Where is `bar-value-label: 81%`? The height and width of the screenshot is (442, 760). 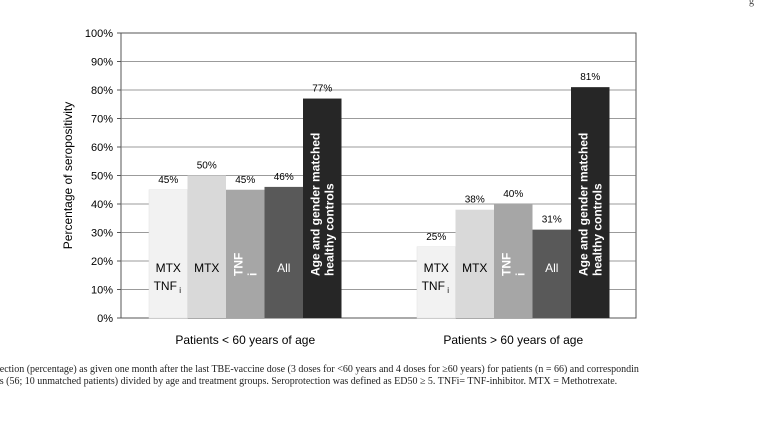 bar-value-label: 81% is located at coordinates (590, 77).